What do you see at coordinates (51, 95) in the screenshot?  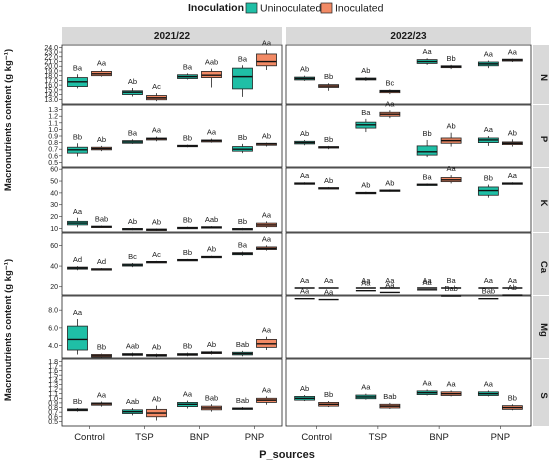 I see `y-tick-label: 14.0` at bounding box center [51, 95].